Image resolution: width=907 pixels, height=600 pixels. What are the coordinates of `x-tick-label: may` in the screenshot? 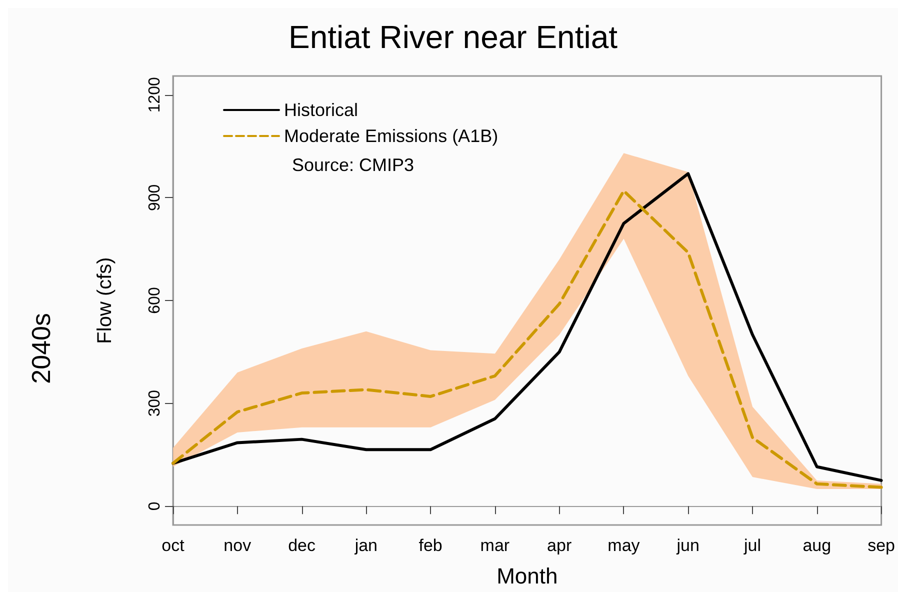 It's located at (624, 545).